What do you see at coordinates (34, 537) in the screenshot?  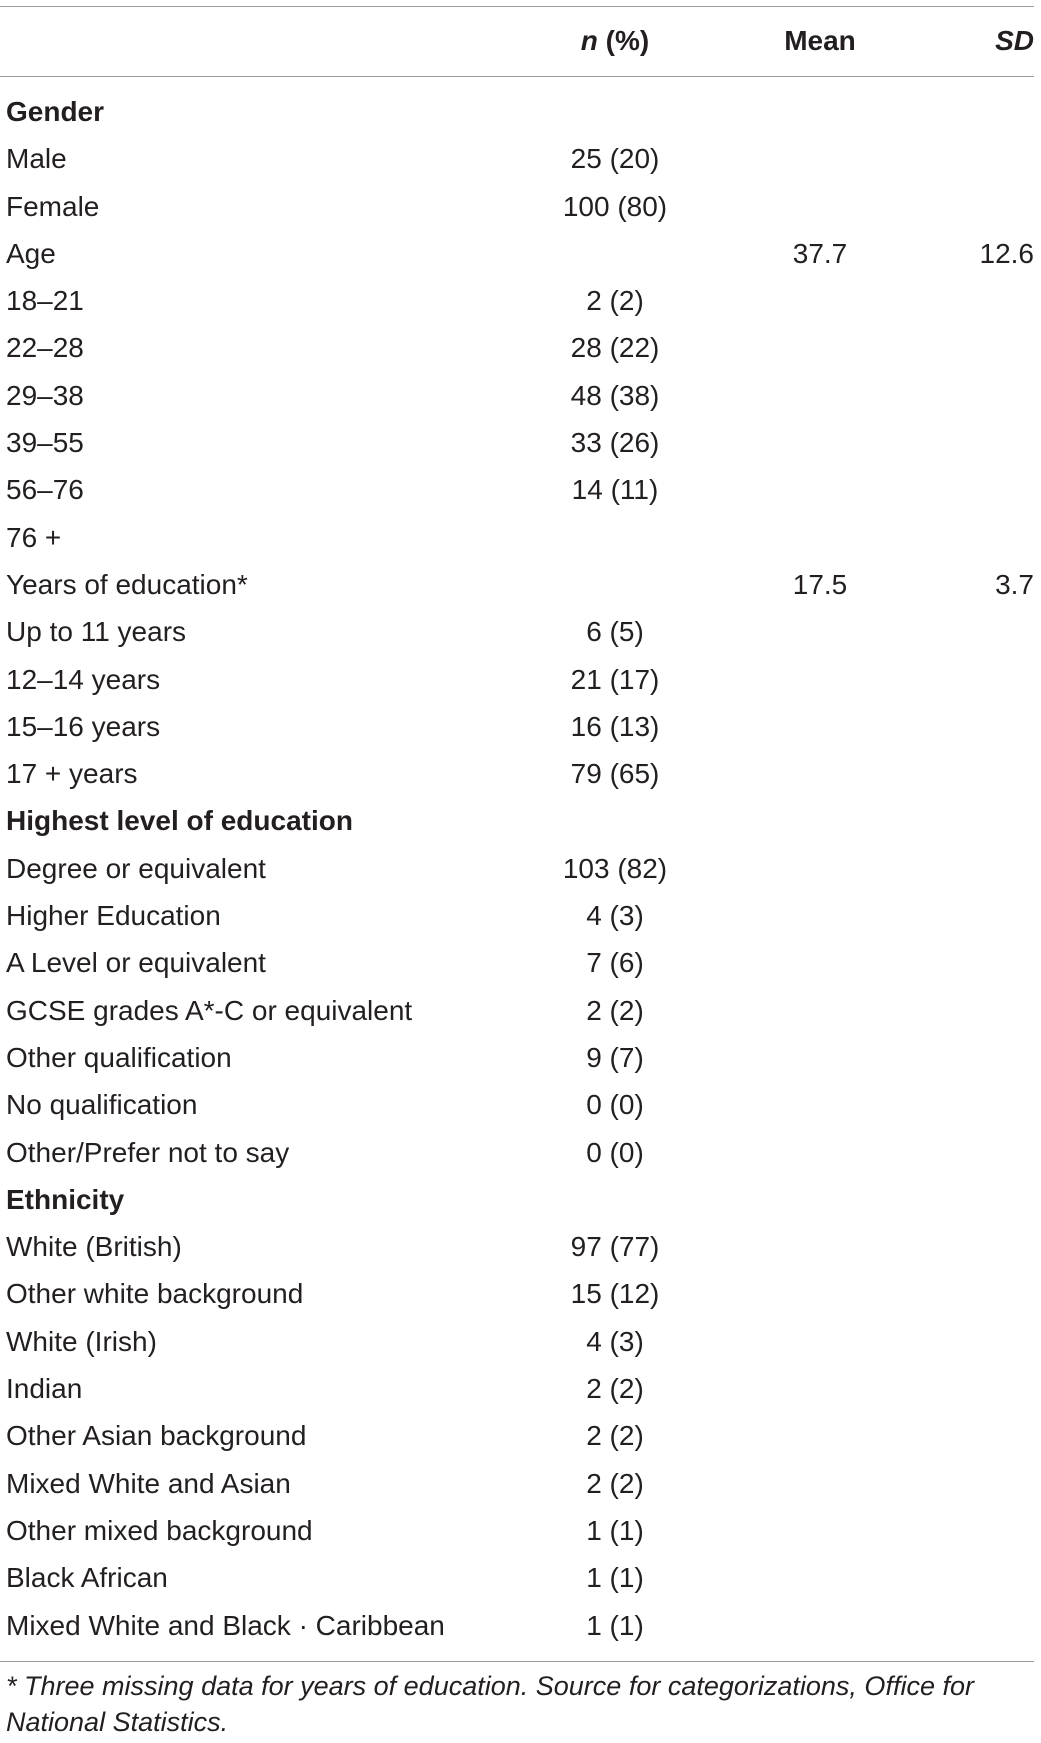 I see `row-label: 76 +` at bounding box center [34, 537].